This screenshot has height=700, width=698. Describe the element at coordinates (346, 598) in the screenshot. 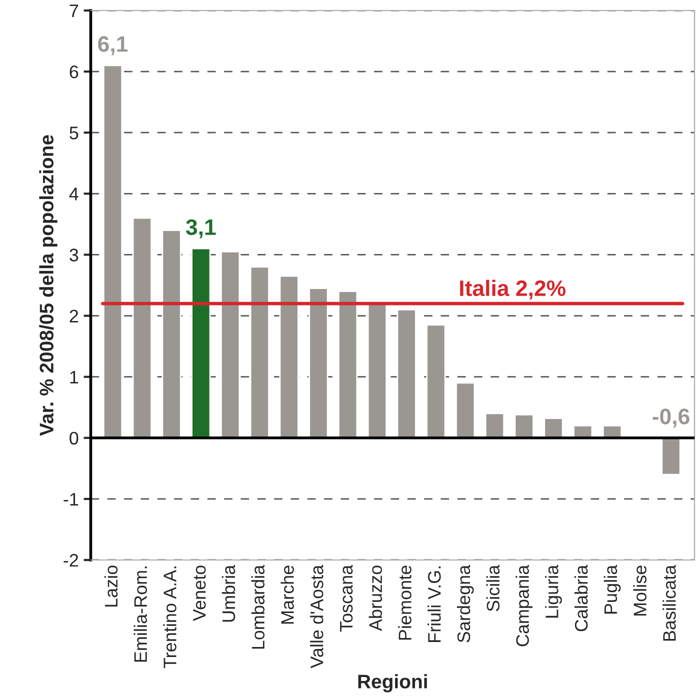

I see `x-tick-label: Toscana` at that location.